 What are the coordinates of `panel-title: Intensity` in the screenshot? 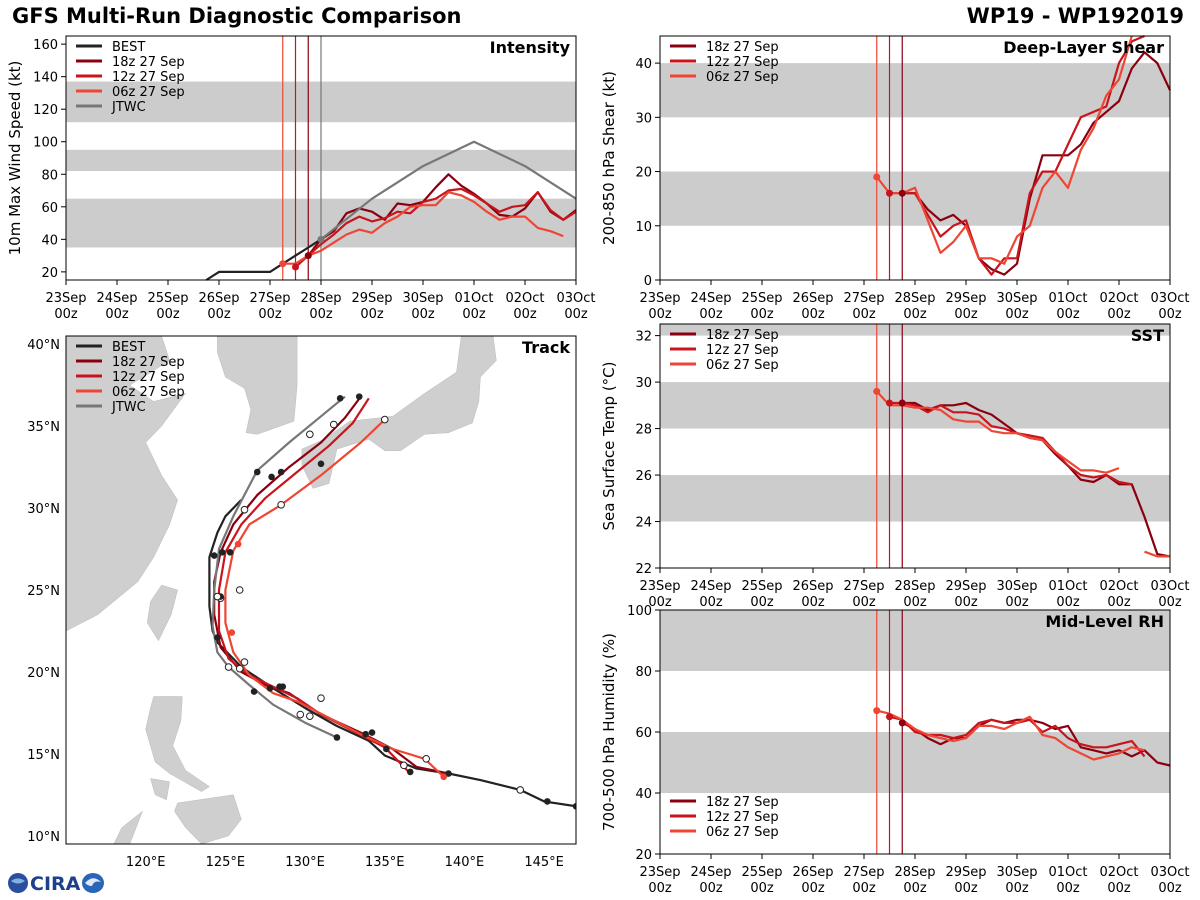 It's located at (530, 47).